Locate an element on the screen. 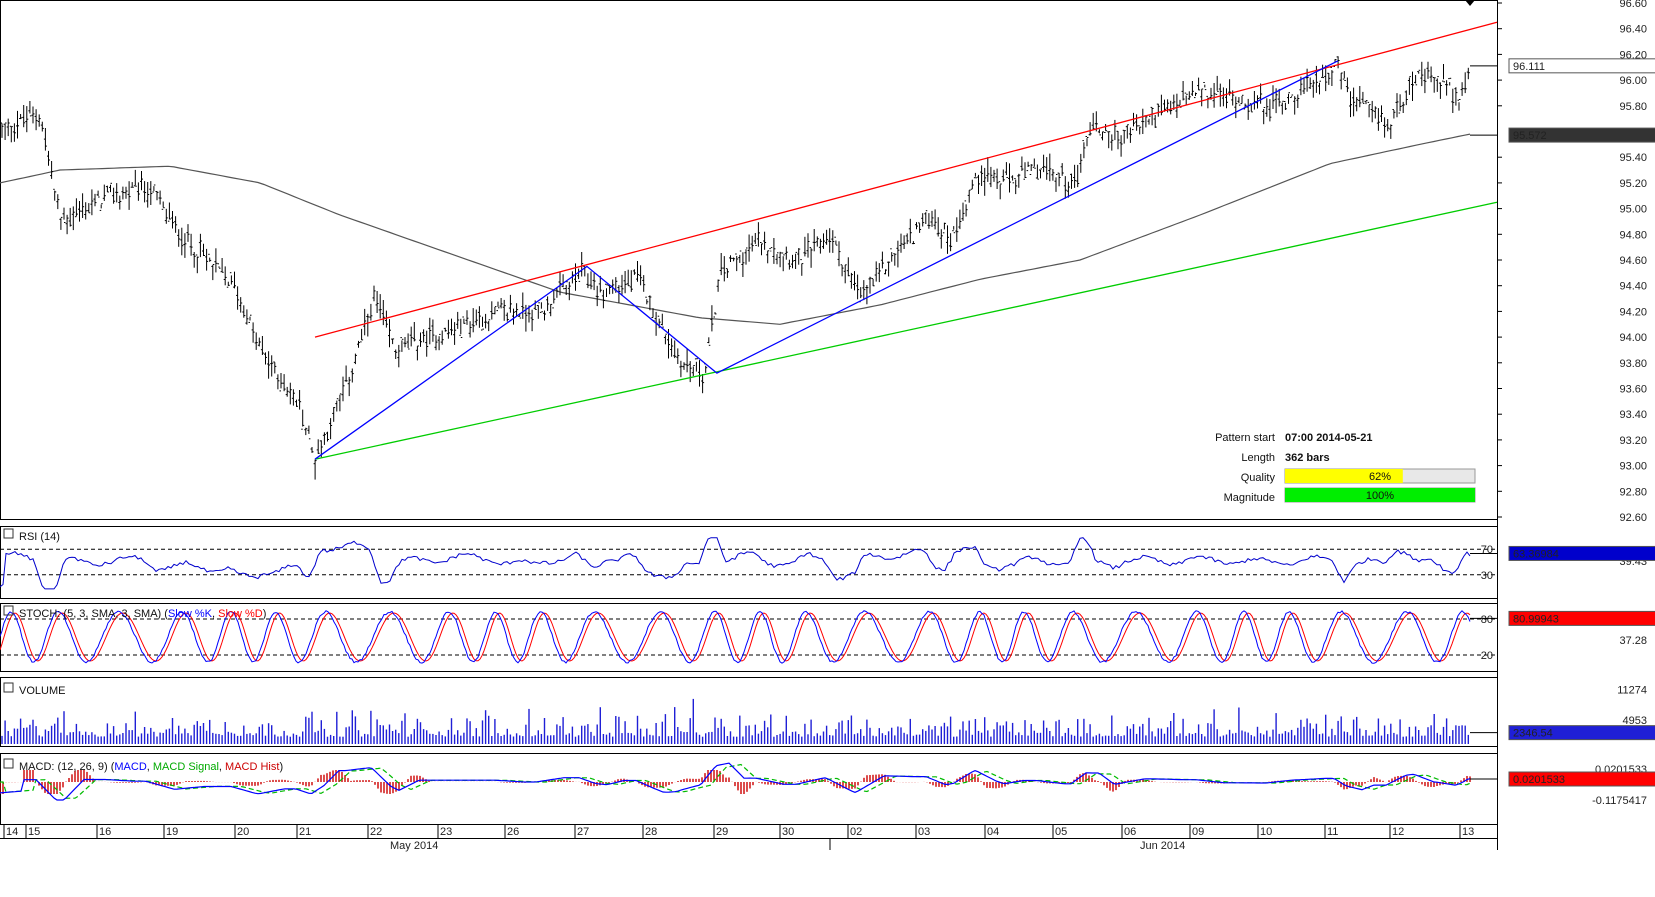  stoch-level-label: 80 is located at coordinates (1487, 620).